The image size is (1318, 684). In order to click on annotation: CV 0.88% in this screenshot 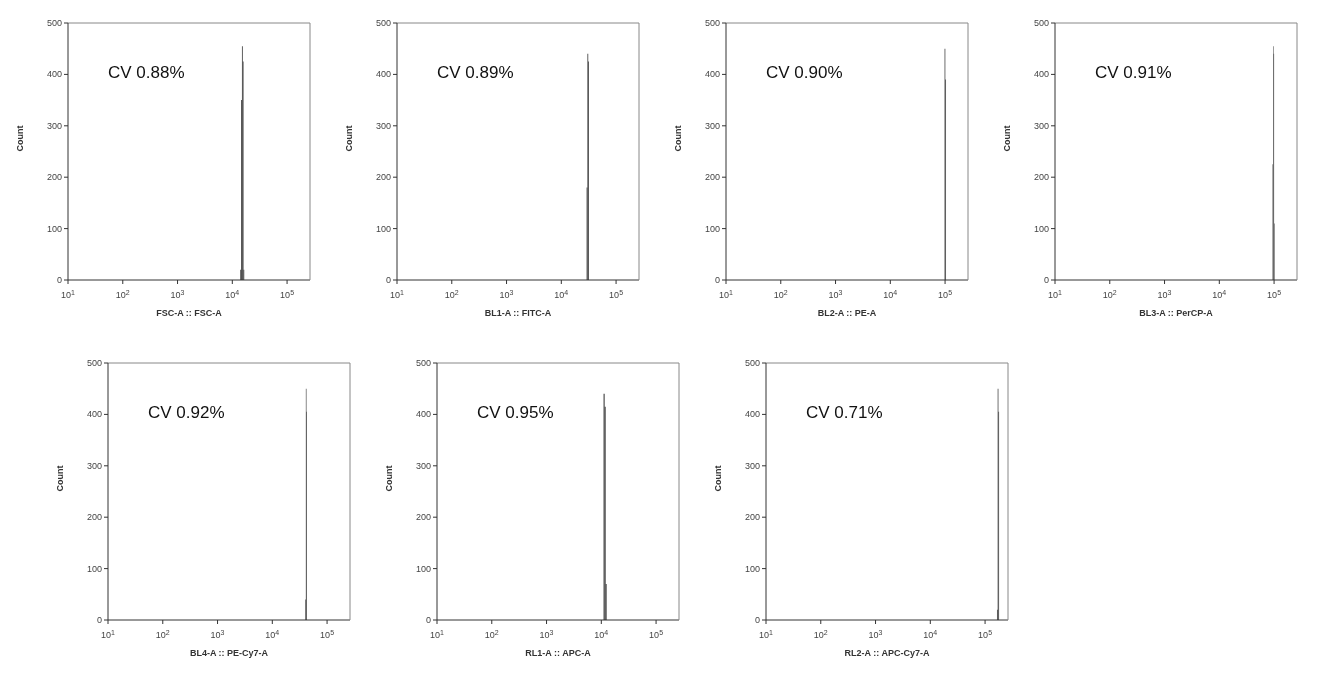, I will do `click(146, 73)`.